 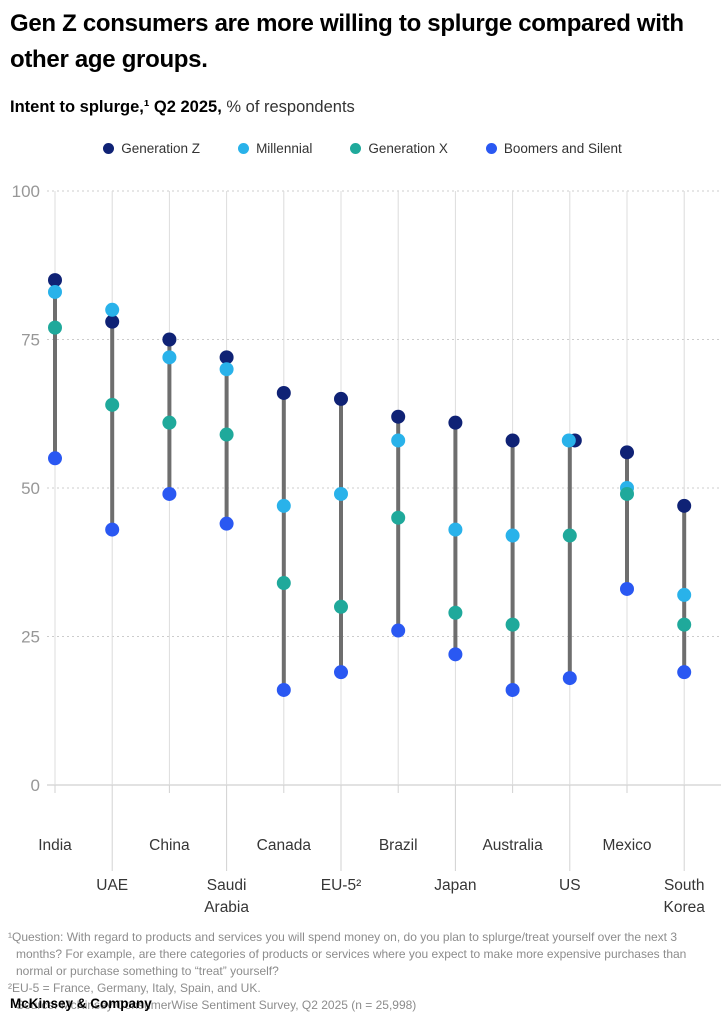 I want to click on legend-label: Generation Z, so click(x=161, y=148).